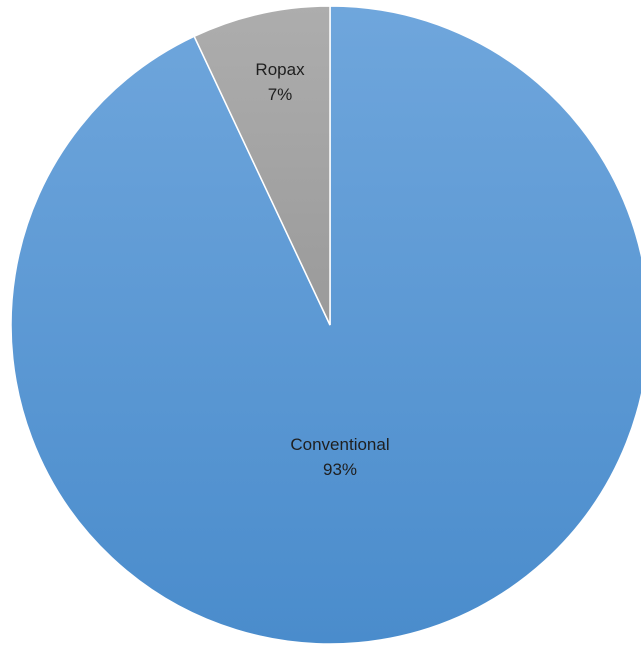  I want to click on slice-label-ropax: Ropax, so click(280, 69).